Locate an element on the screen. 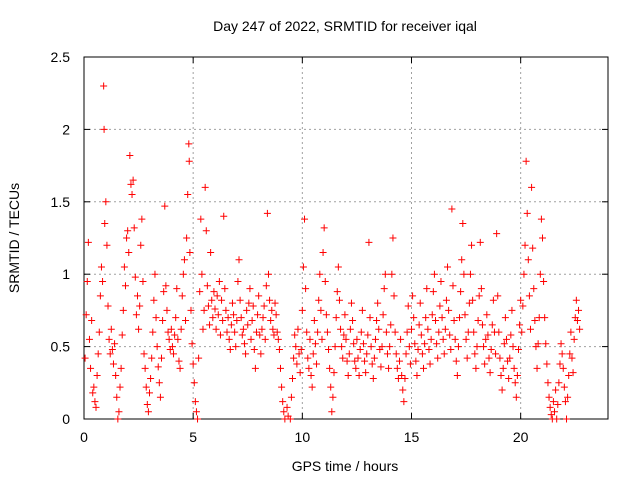 The image size is (640, 480). x-axis-label: GPS time / hours is located at coordinates (345, 466).